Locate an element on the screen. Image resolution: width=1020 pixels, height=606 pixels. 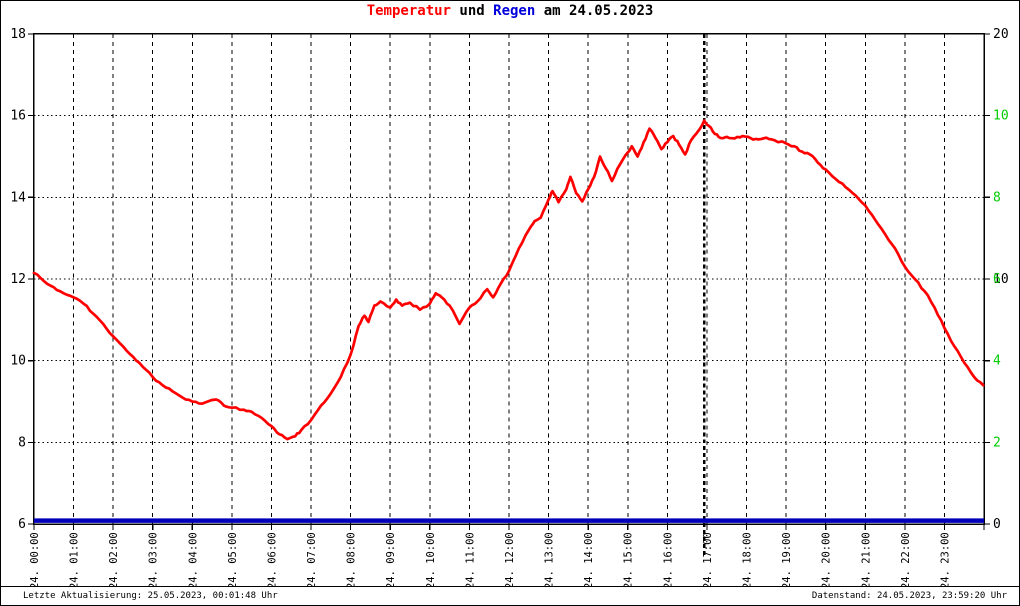
x-axis-tick-label: 24. 16:00 is located at coordinates (668, 559).